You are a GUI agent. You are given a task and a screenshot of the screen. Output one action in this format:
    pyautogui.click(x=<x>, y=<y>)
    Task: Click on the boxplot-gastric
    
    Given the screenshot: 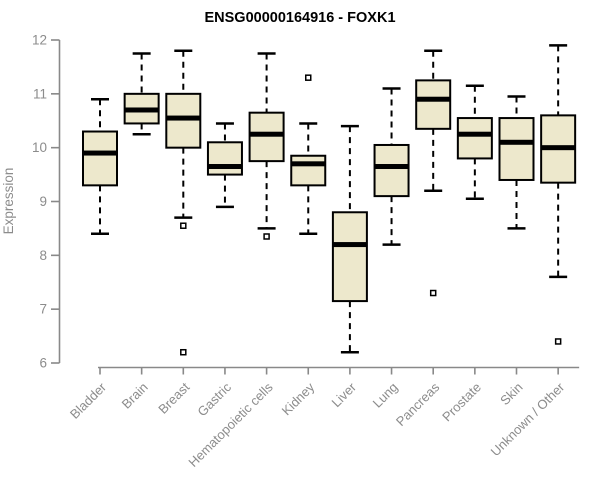 What is the action you would take?
    pyautogui.click(x=224, y=165)
    